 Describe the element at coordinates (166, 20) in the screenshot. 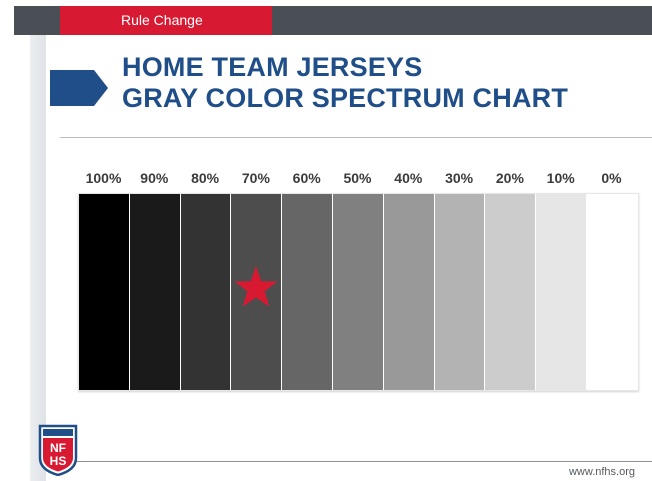

I see `rule-change-tab: Rule Change` at that location.